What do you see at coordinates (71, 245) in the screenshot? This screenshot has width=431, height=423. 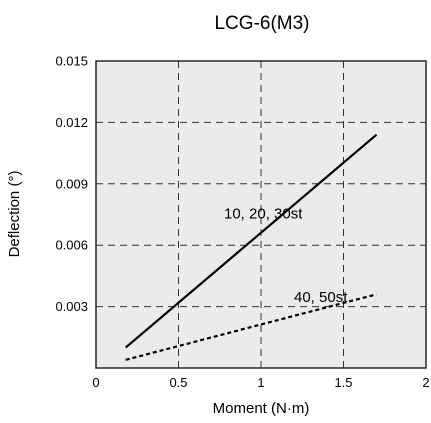 I see `y-tick-label: 0.006` at bounding box center [71, 245].